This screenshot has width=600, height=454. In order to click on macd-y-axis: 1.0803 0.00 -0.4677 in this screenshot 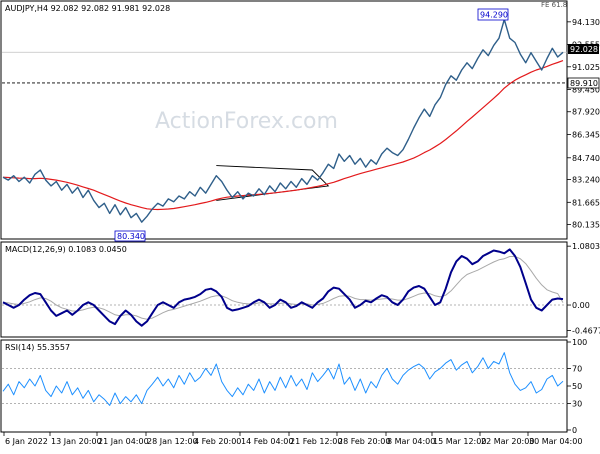, I will do `click(583, 289)`.